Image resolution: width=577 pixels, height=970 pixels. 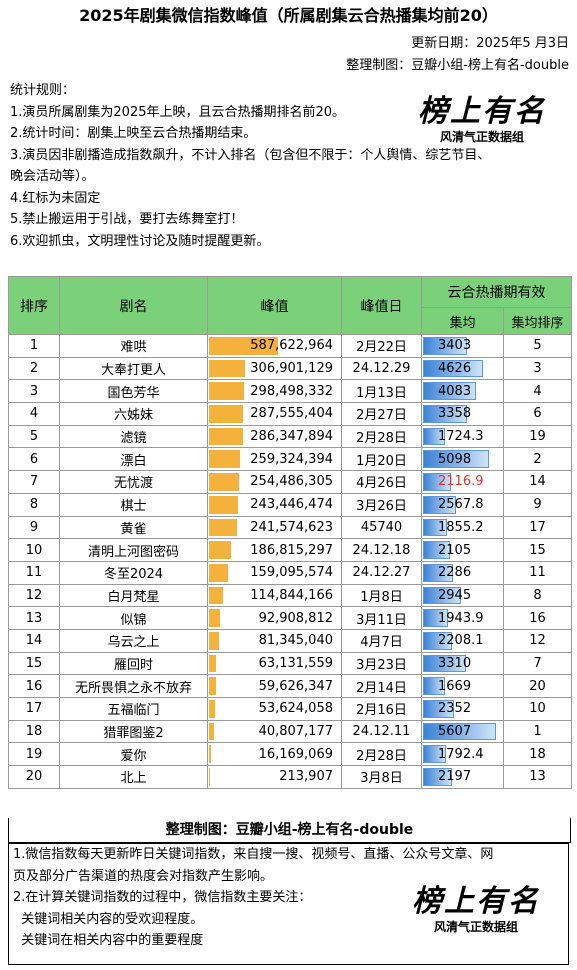 I want to click on row-peak: 587,622,964, so click(x=274, y=346).